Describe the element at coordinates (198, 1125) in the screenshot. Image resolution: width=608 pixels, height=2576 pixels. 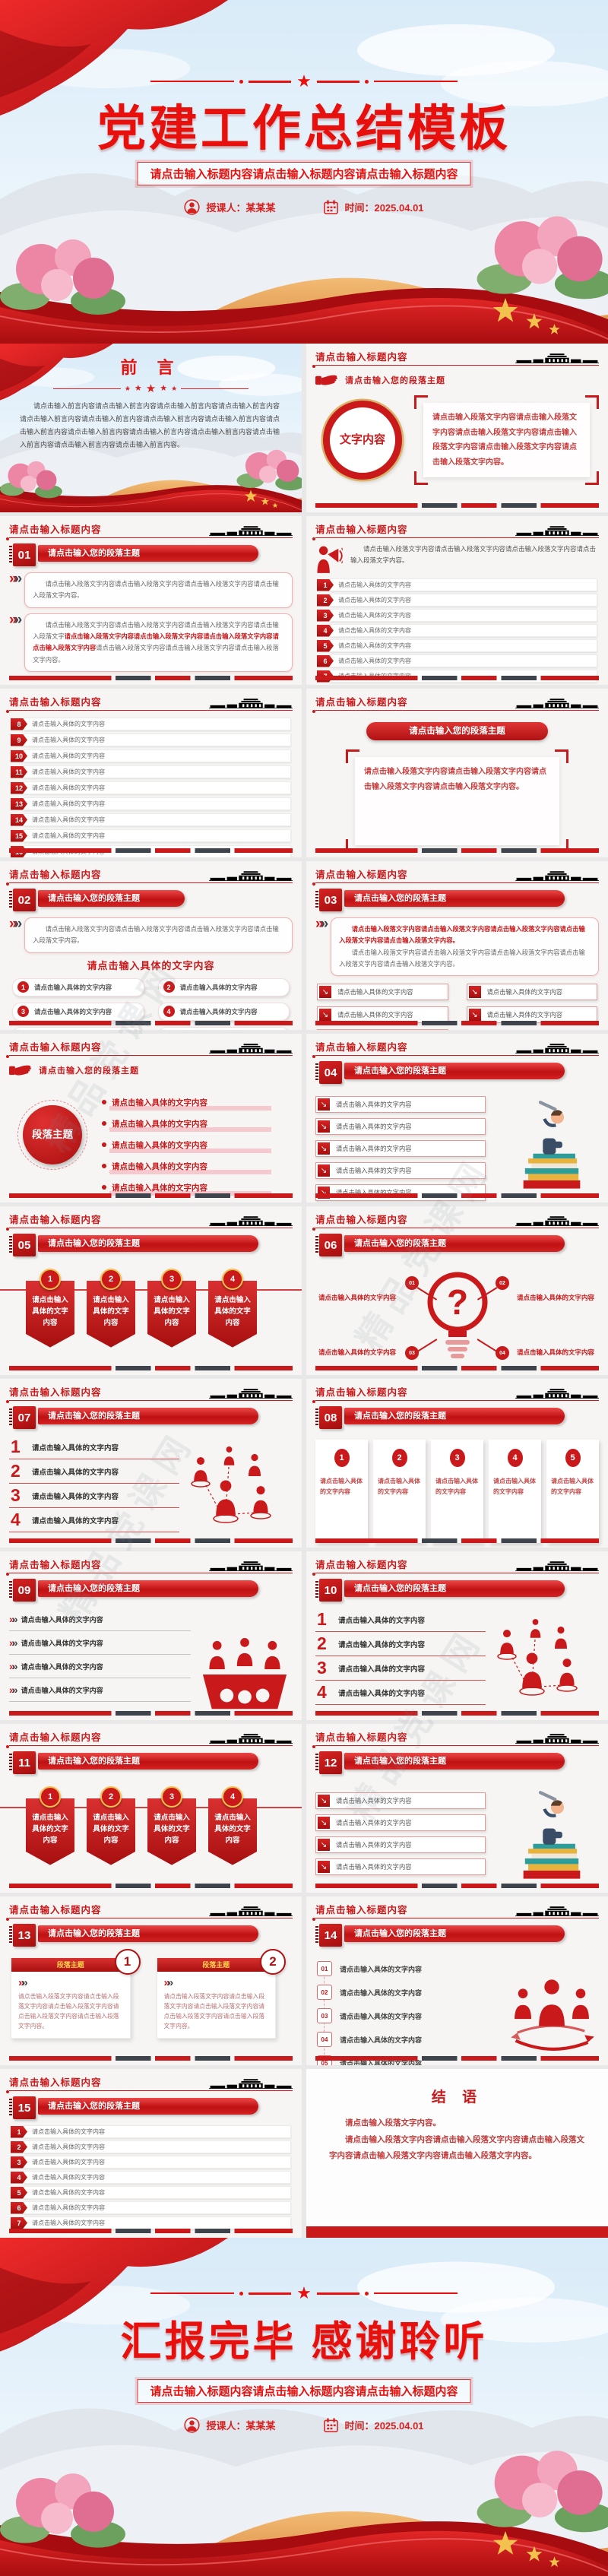
I see `bullet-item: 请点击输入具体的文字内容` at that location.